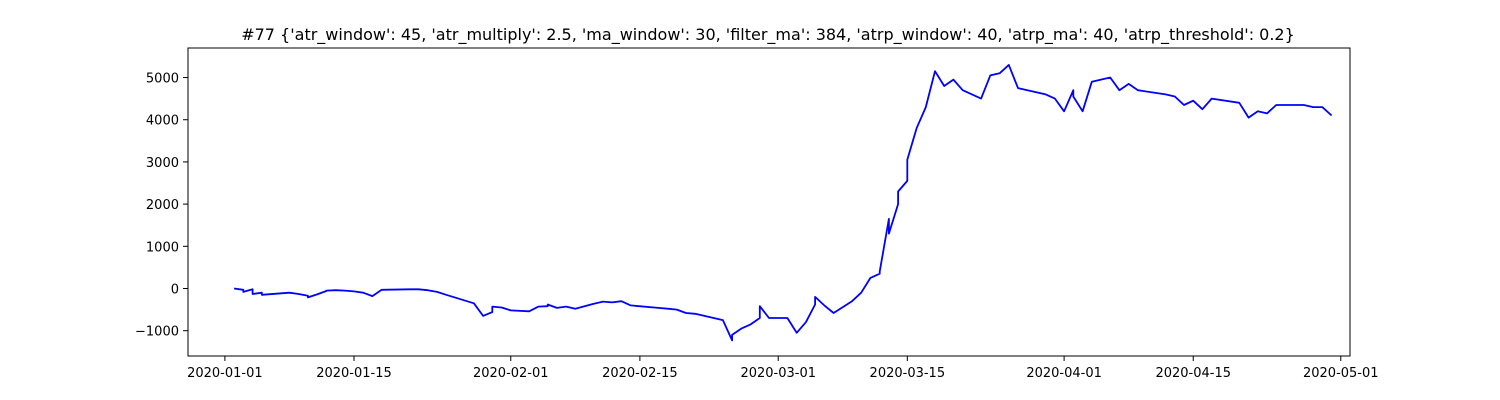 The image size is (1500, 400). I want to click on x-tick-label: 2020-05-01, so click(1341, 373).